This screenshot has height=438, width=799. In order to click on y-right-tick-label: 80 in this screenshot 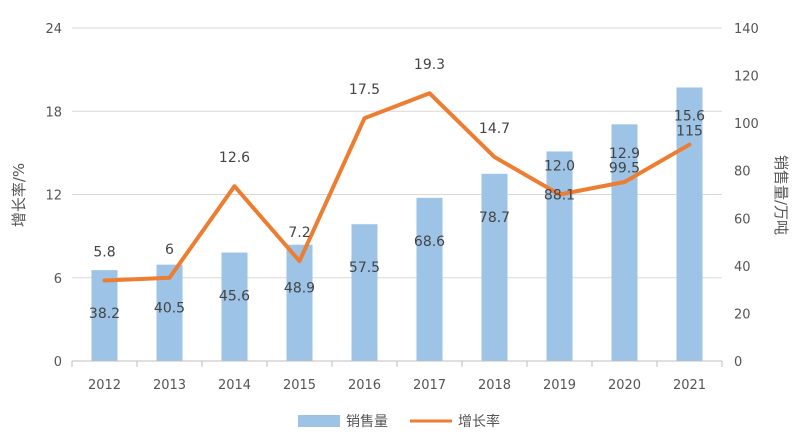, I will do `click(742, 172)`.